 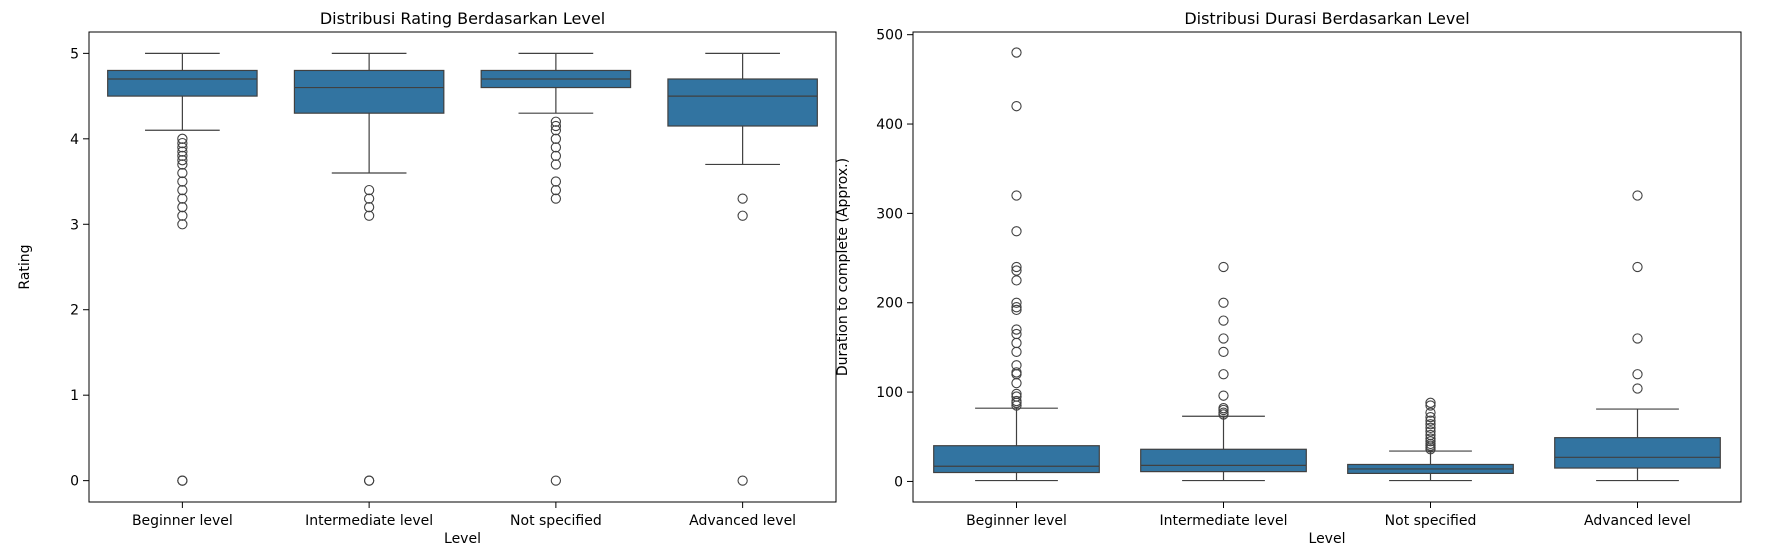 What do you see at coordinates (74, 396) in the screenshot?
I see `y-tick-label: 1` at bounding box center [74, 396].